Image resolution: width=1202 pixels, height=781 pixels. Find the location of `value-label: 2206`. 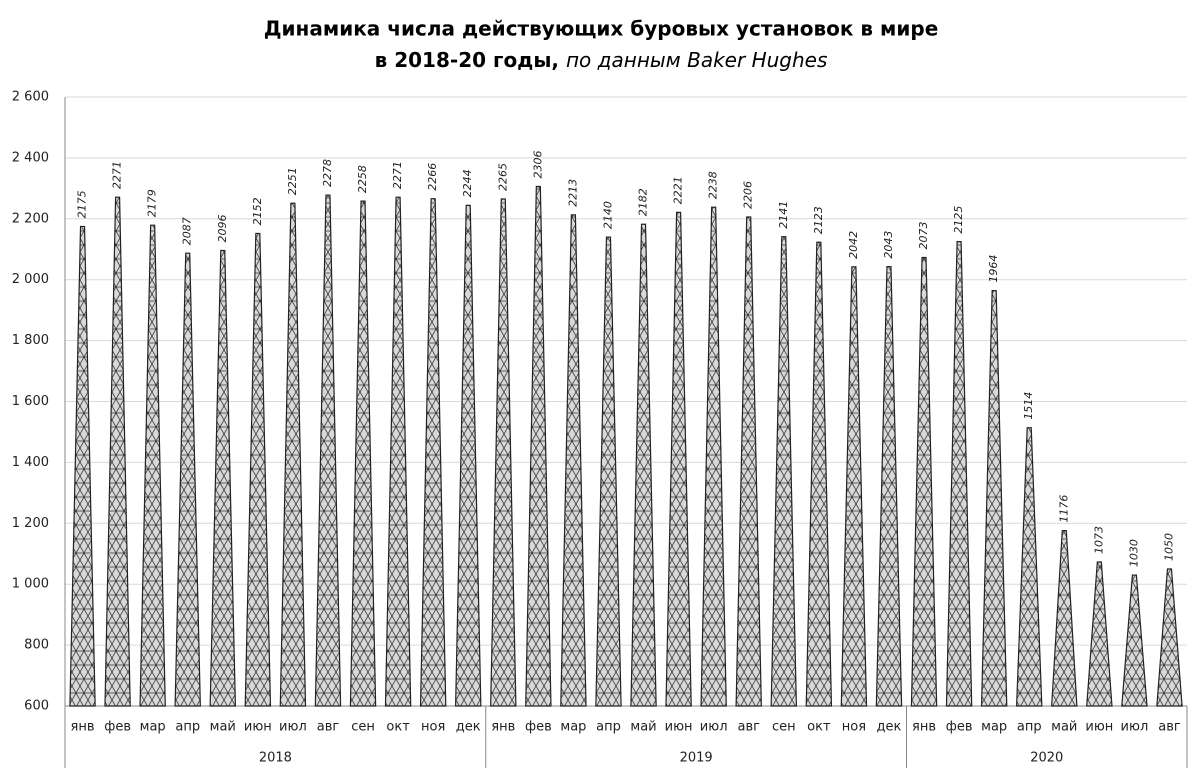

value-label: 2206 is located at coordinates (748, 195).